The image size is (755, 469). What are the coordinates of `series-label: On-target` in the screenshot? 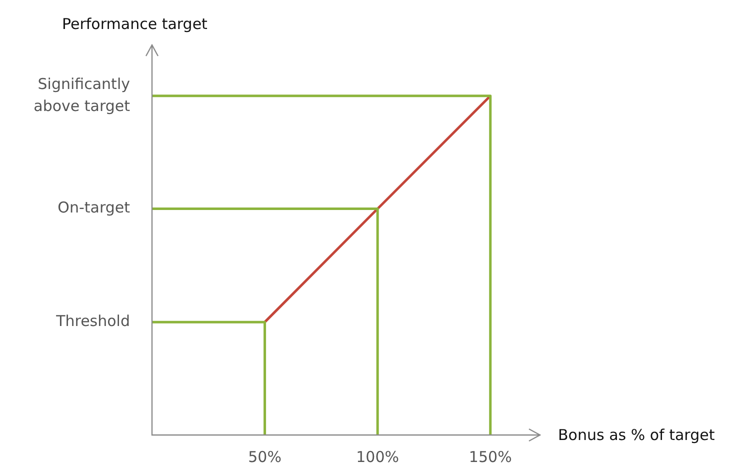 It's located at (94, 207).